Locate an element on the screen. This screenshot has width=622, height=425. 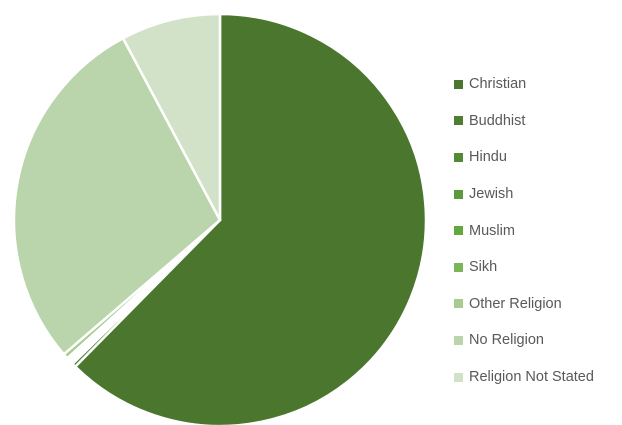
legend-item-other-religion: Other Religion is located at coordinates (537, 304).